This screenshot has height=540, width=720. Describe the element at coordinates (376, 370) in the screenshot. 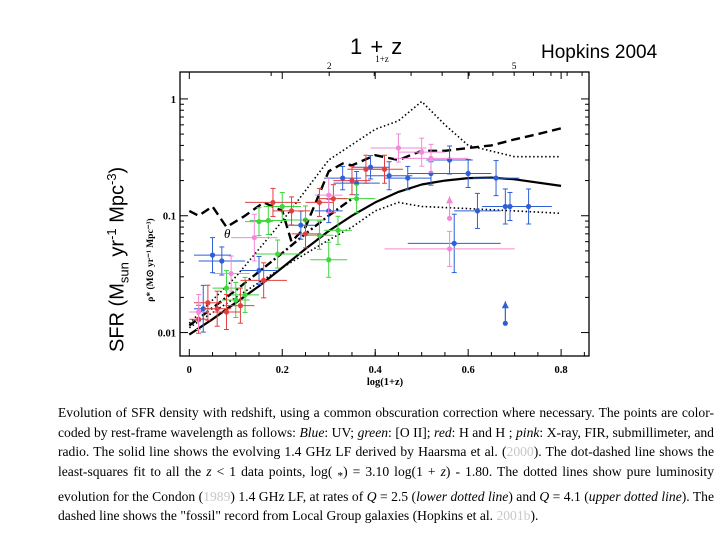

I see `x-tick-label: 0.4` at that location.